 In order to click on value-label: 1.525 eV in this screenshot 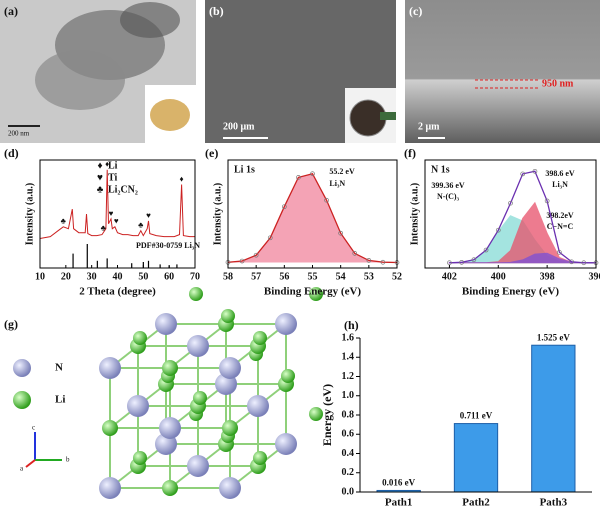, I will do `click(553, 337)`.